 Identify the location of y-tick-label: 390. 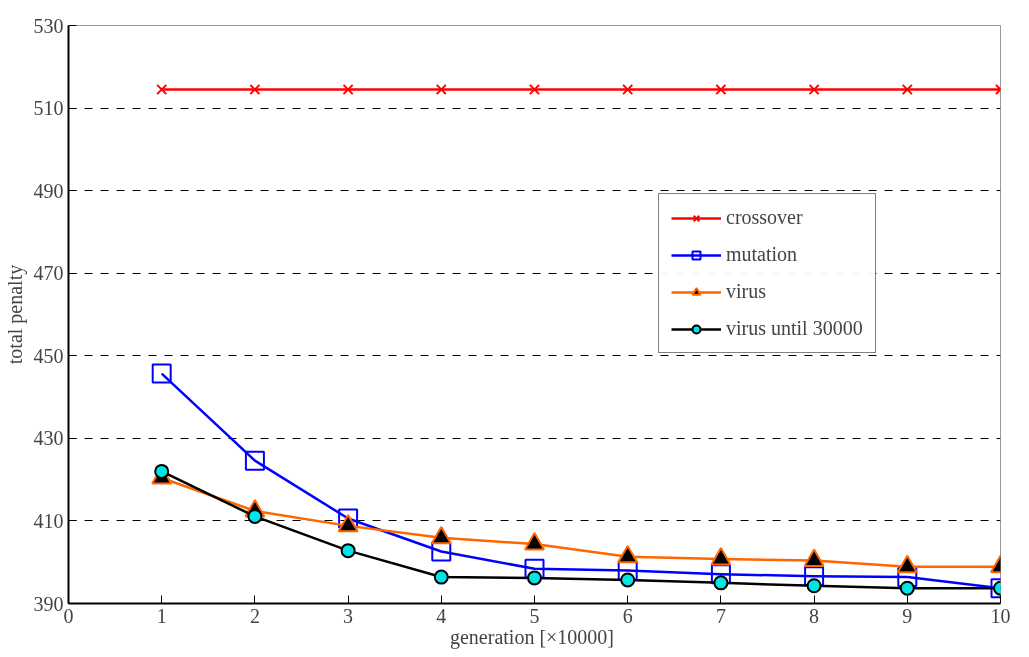
(48, 603).